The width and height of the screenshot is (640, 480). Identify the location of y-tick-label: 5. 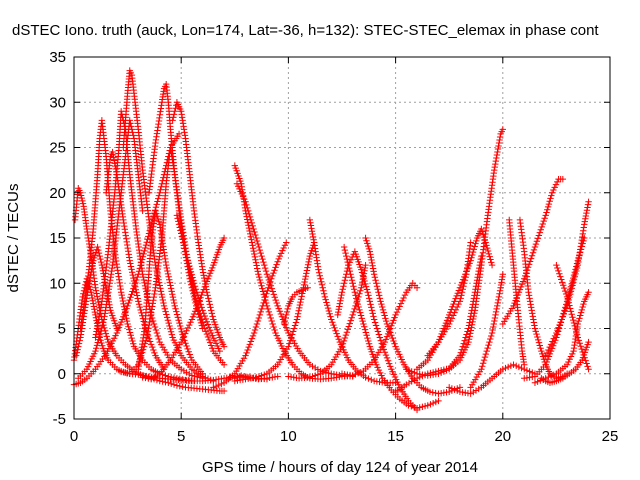
(62, 329).